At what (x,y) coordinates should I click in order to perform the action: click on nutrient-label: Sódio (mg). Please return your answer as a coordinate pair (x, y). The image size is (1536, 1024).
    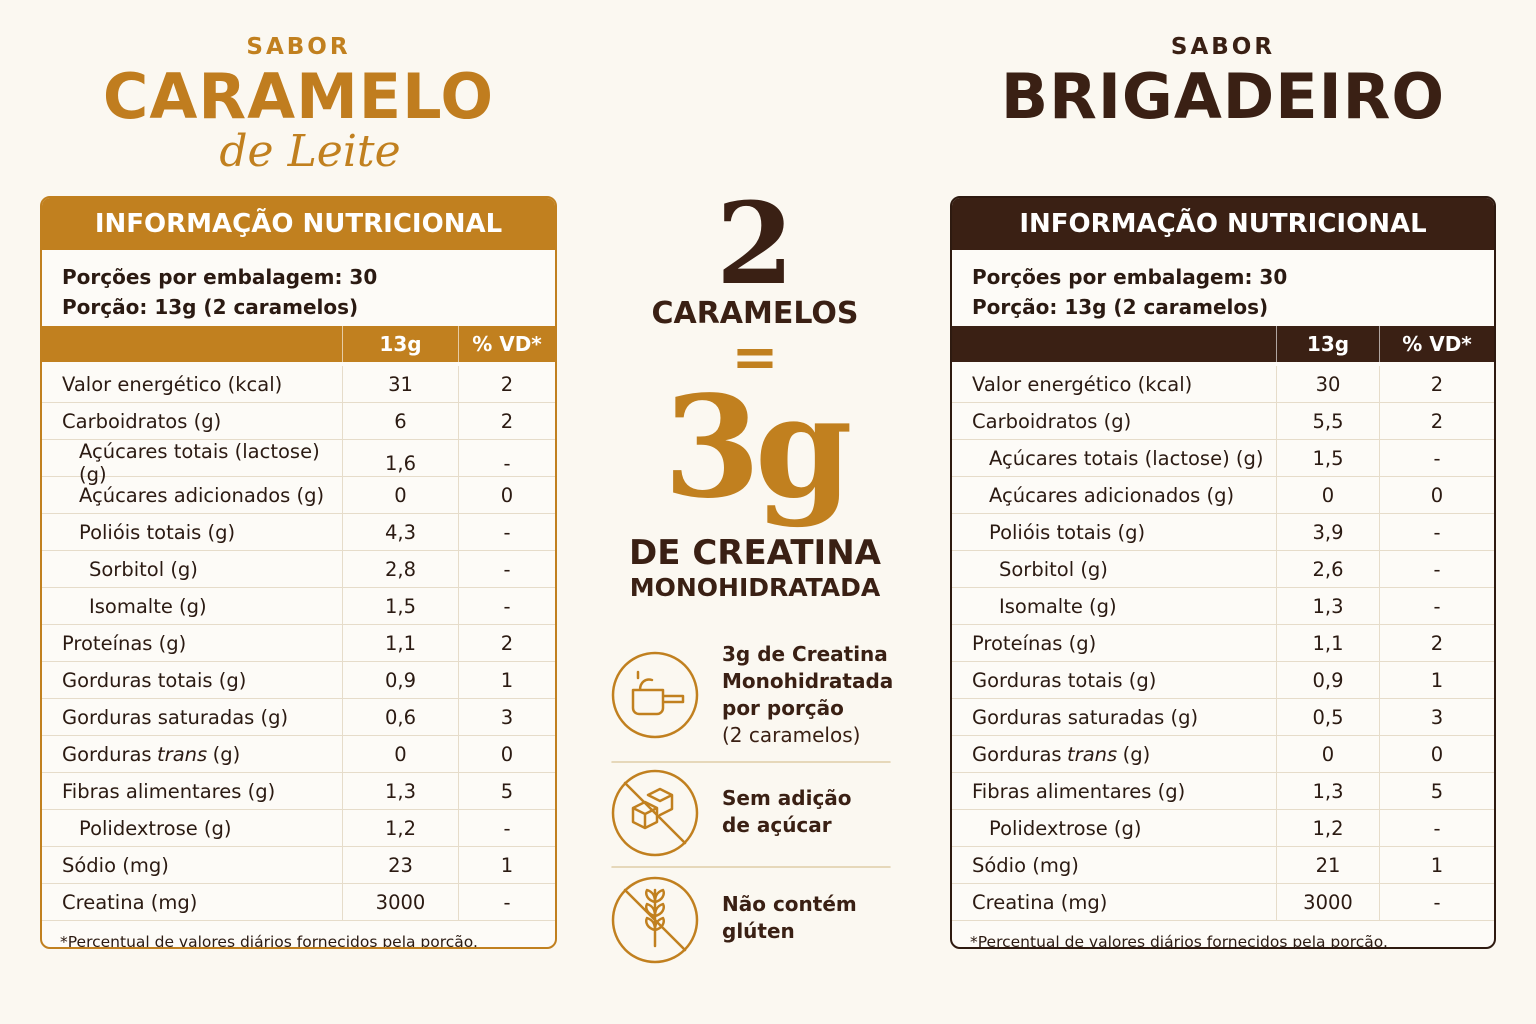
    Looking at the image, I should click on (115, 865).